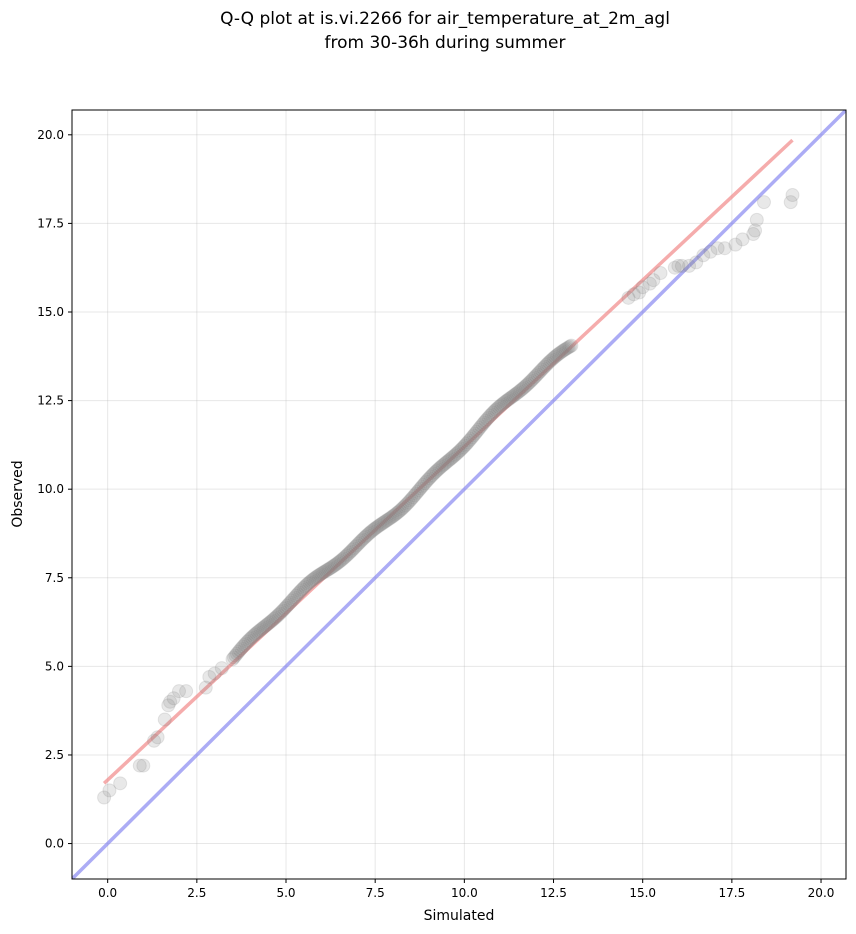 This screenshot has height=934, width=856. I want to click on x-tick-label: 15.0, so click(642, 893).